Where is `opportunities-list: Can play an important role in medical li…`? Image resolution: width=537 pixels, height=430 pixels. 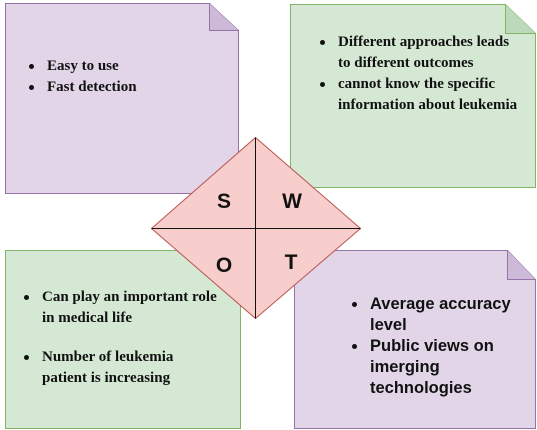 opportunities-list: Can play an important role in medical li… is located at coordinates (120, 338).